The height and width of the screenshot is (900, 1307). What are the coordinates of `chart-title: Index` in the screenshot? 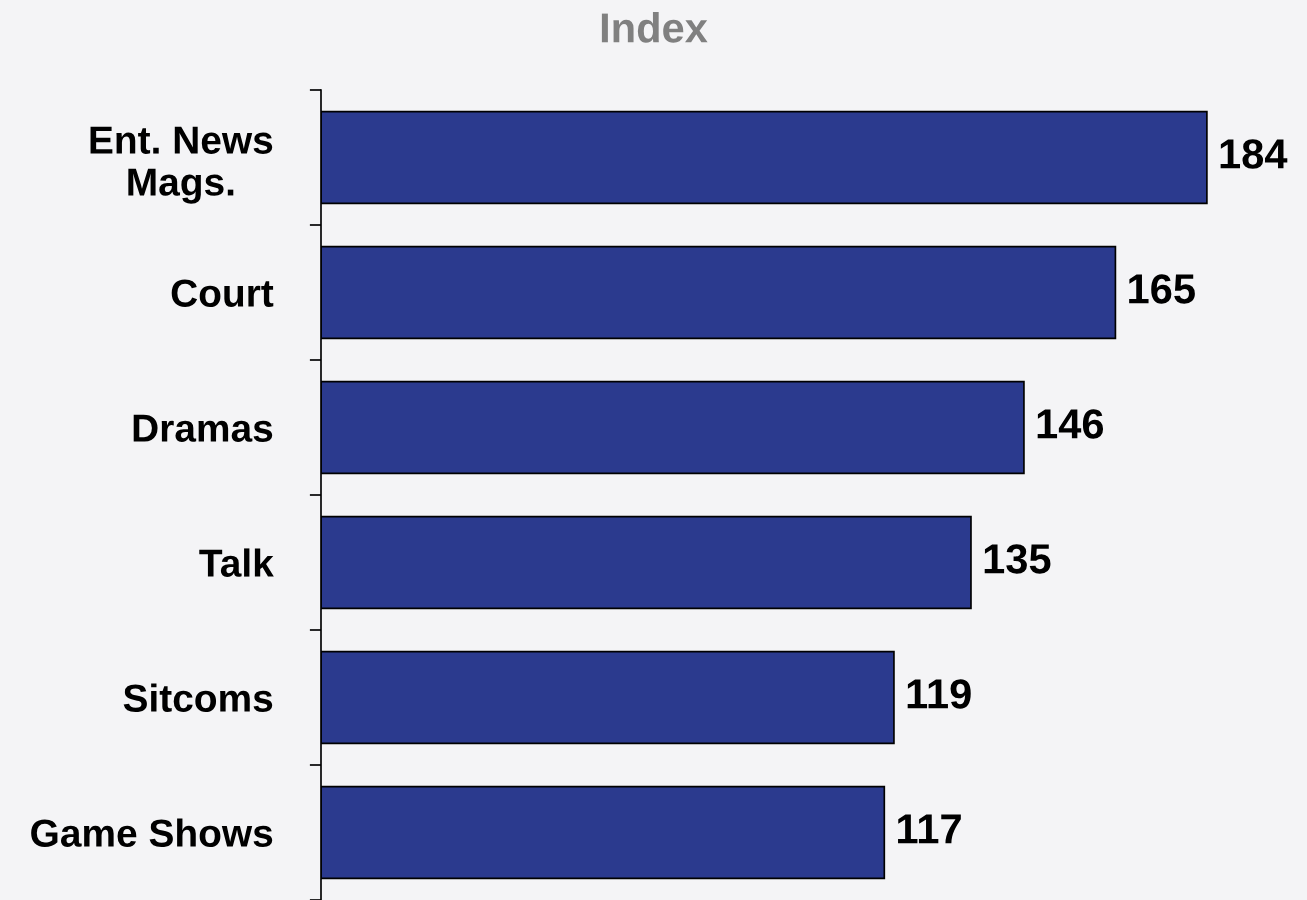 It's located at (654, 27).